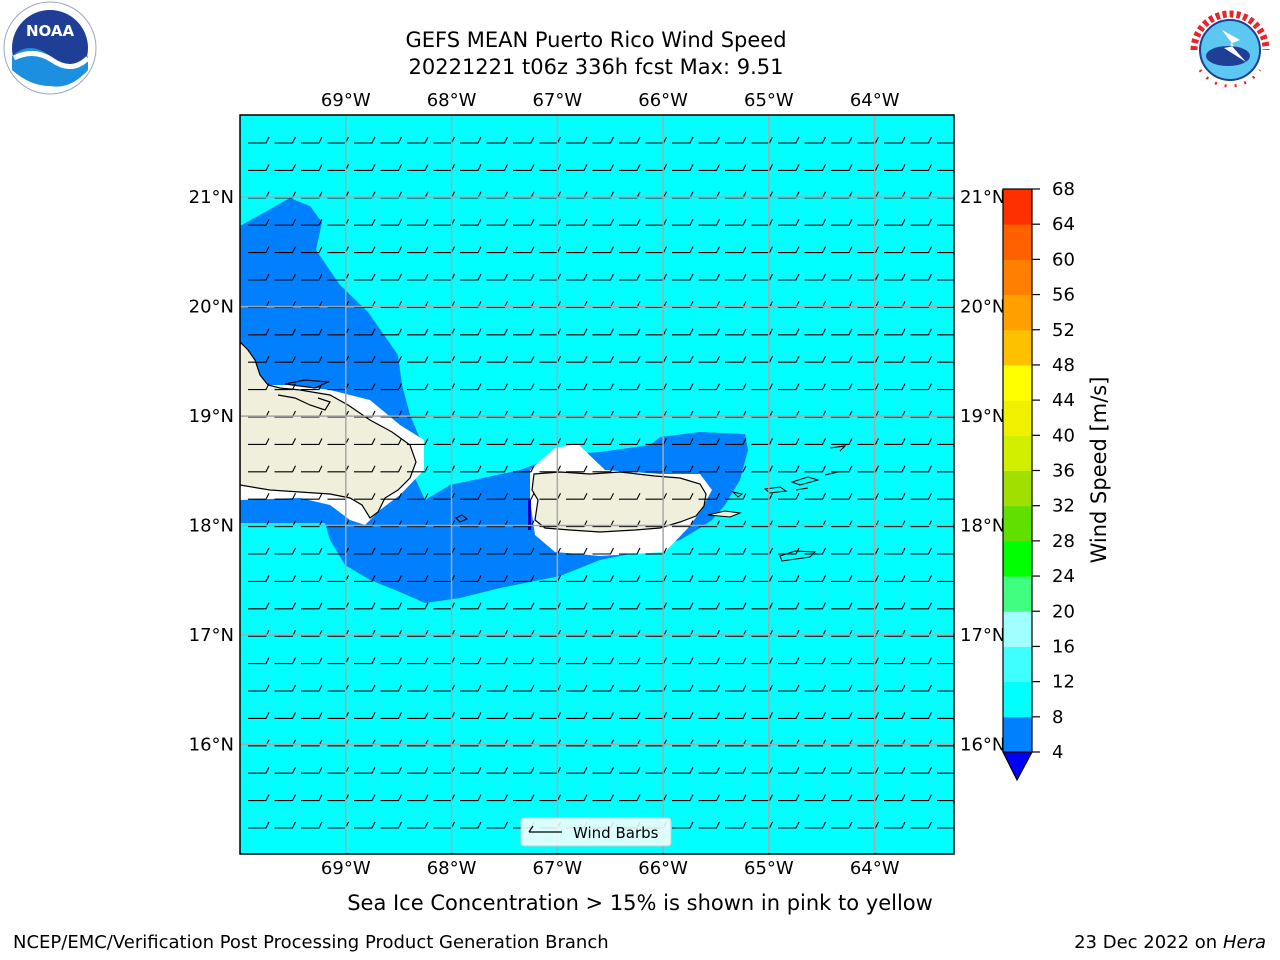  Describe the element at coordinates (1063, 400) in the screenshot. I see `colorbar-tick-label: 44` at that location.